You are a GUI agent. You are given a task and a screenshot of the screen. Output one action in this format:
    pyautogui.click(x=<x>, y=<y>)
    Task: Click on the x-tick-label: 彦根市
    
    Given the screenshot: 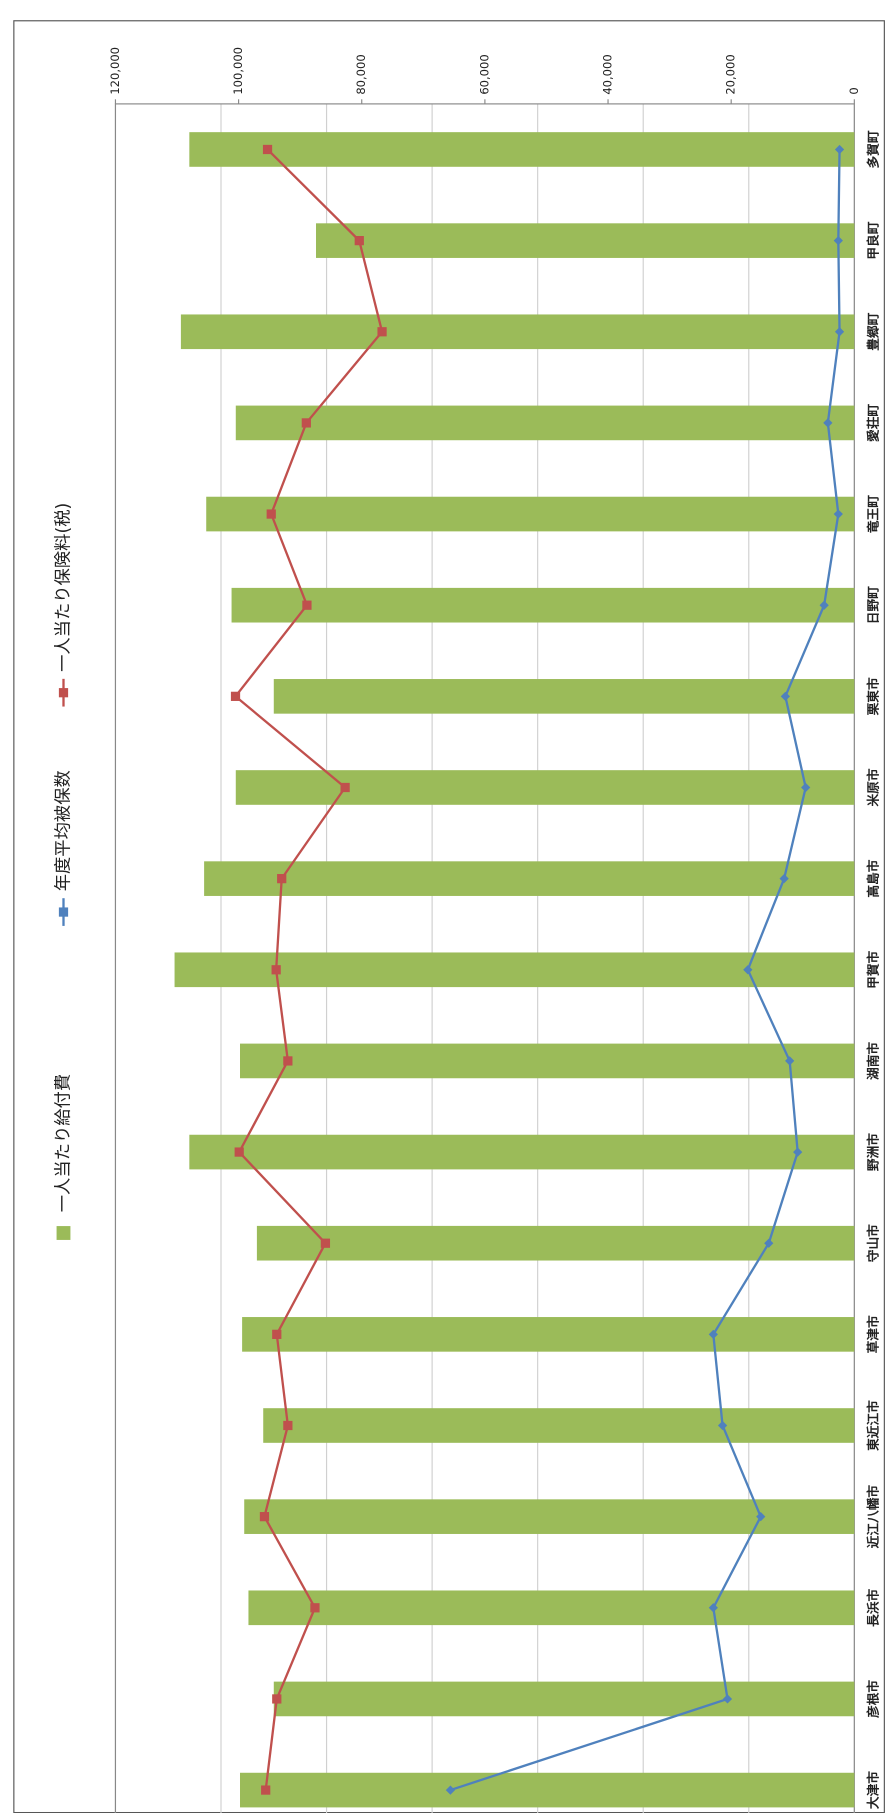 What is the action you would take?
    pyautogui.click(x=872, y=1699)
    